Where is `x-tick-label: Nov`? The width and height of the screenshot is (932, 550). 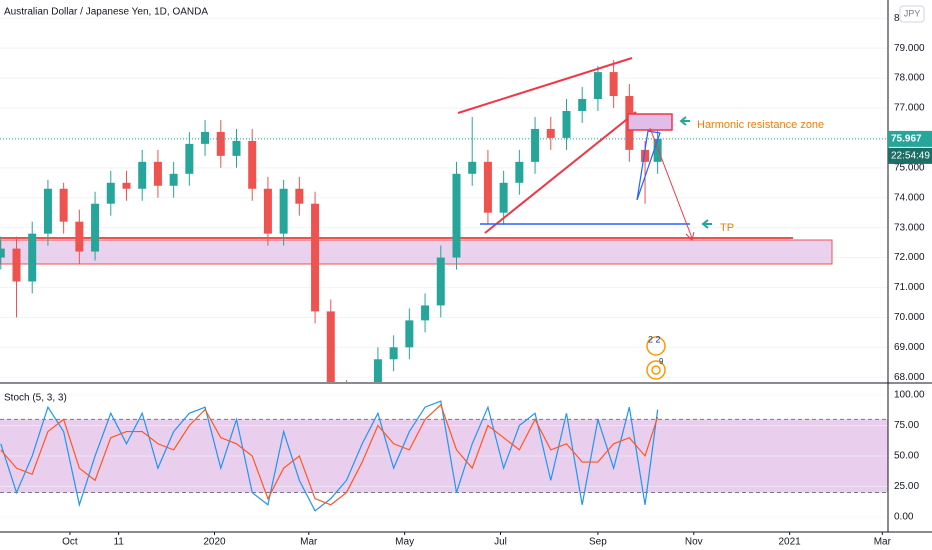
x-tick-label: Nov is located at coordinates (694, 542).